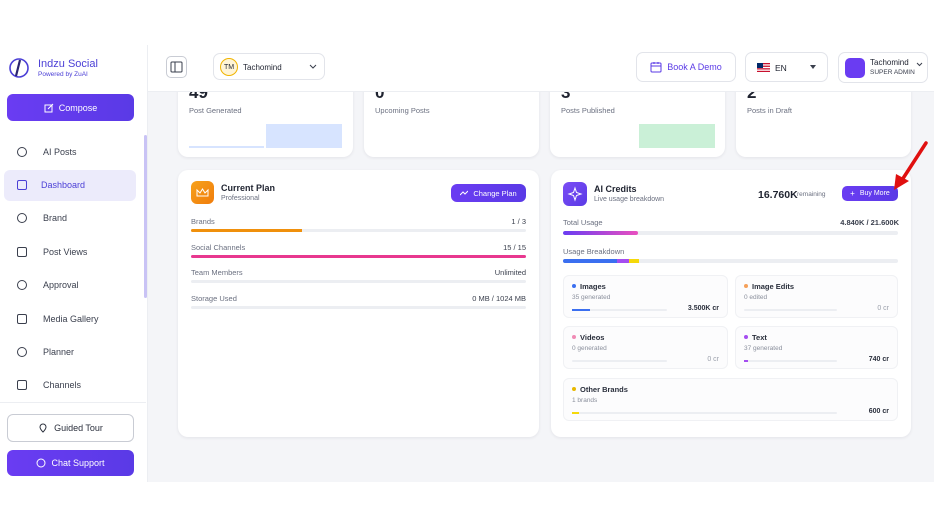 This screenshot has height=528, width=936. Describe the element at coordinates (70, 285) in the screenshot. I see `nav-item: Approval` at that location.